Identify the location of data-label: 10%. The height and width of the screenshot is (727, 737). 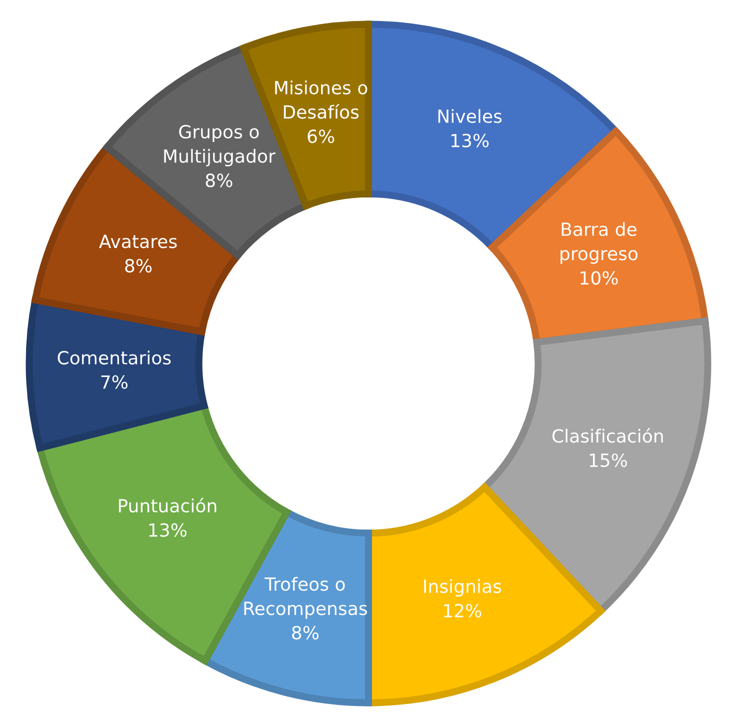
(599, 278).